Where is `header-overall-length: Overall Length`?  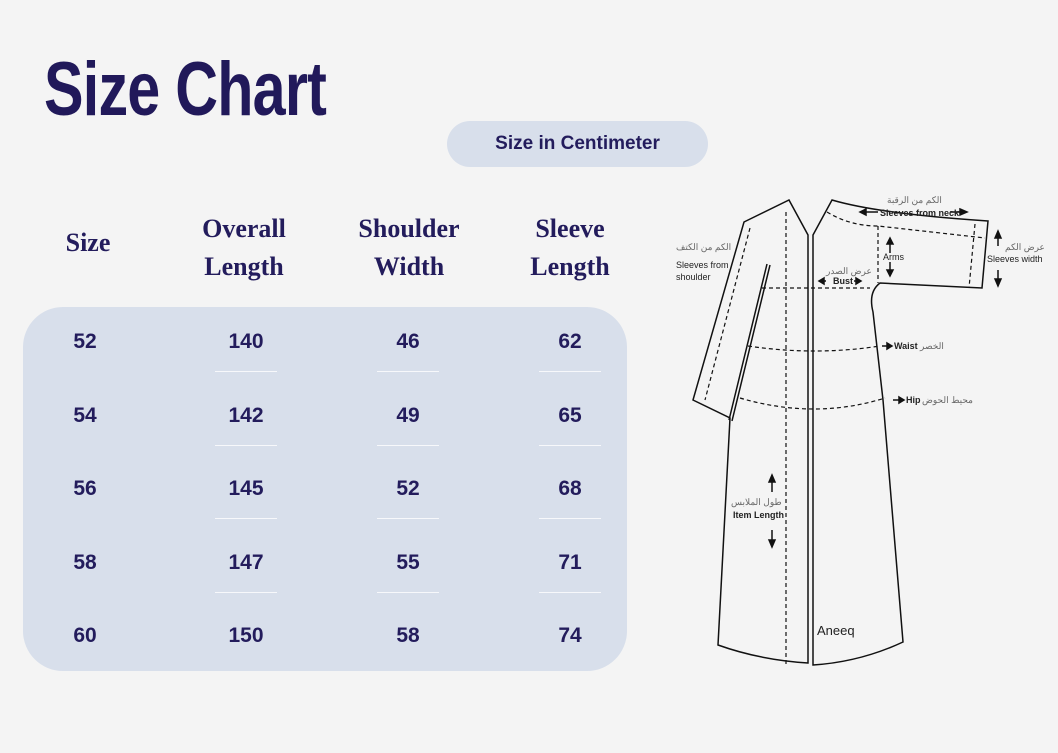
header-overall-length: Overall Length is located at coordinates (244, 248).